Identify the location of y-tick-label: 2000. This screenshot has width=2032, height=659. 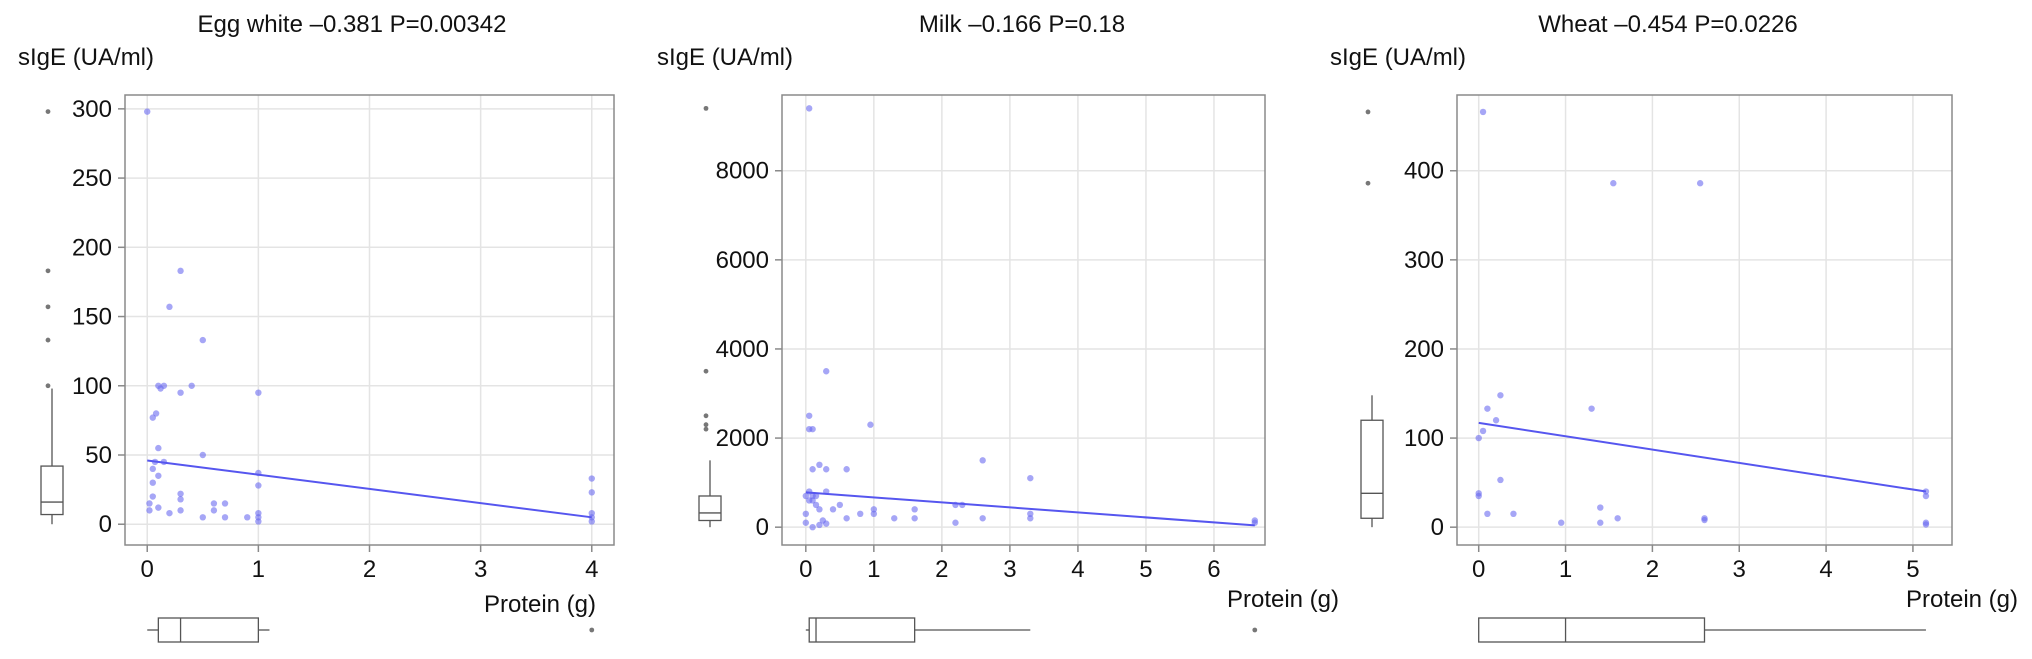
(742, 438).